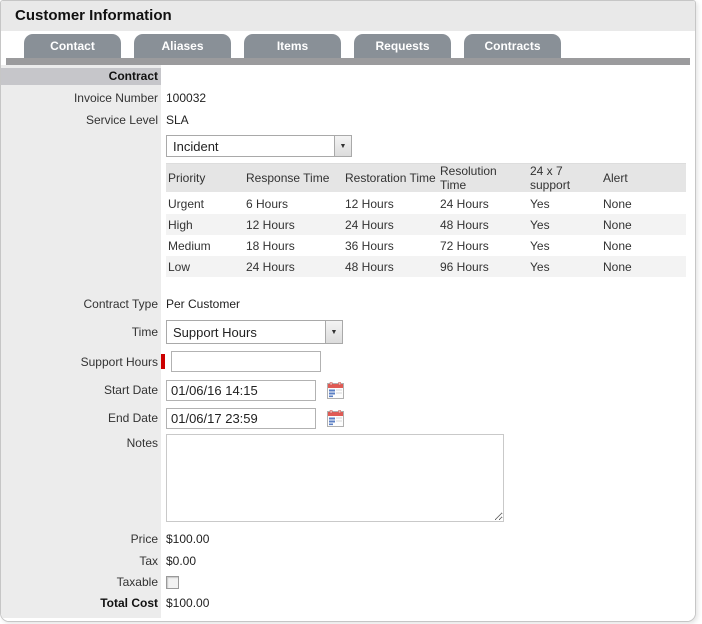  I want to click on col-restoration-time: Restoration Time, so click(390, 178).